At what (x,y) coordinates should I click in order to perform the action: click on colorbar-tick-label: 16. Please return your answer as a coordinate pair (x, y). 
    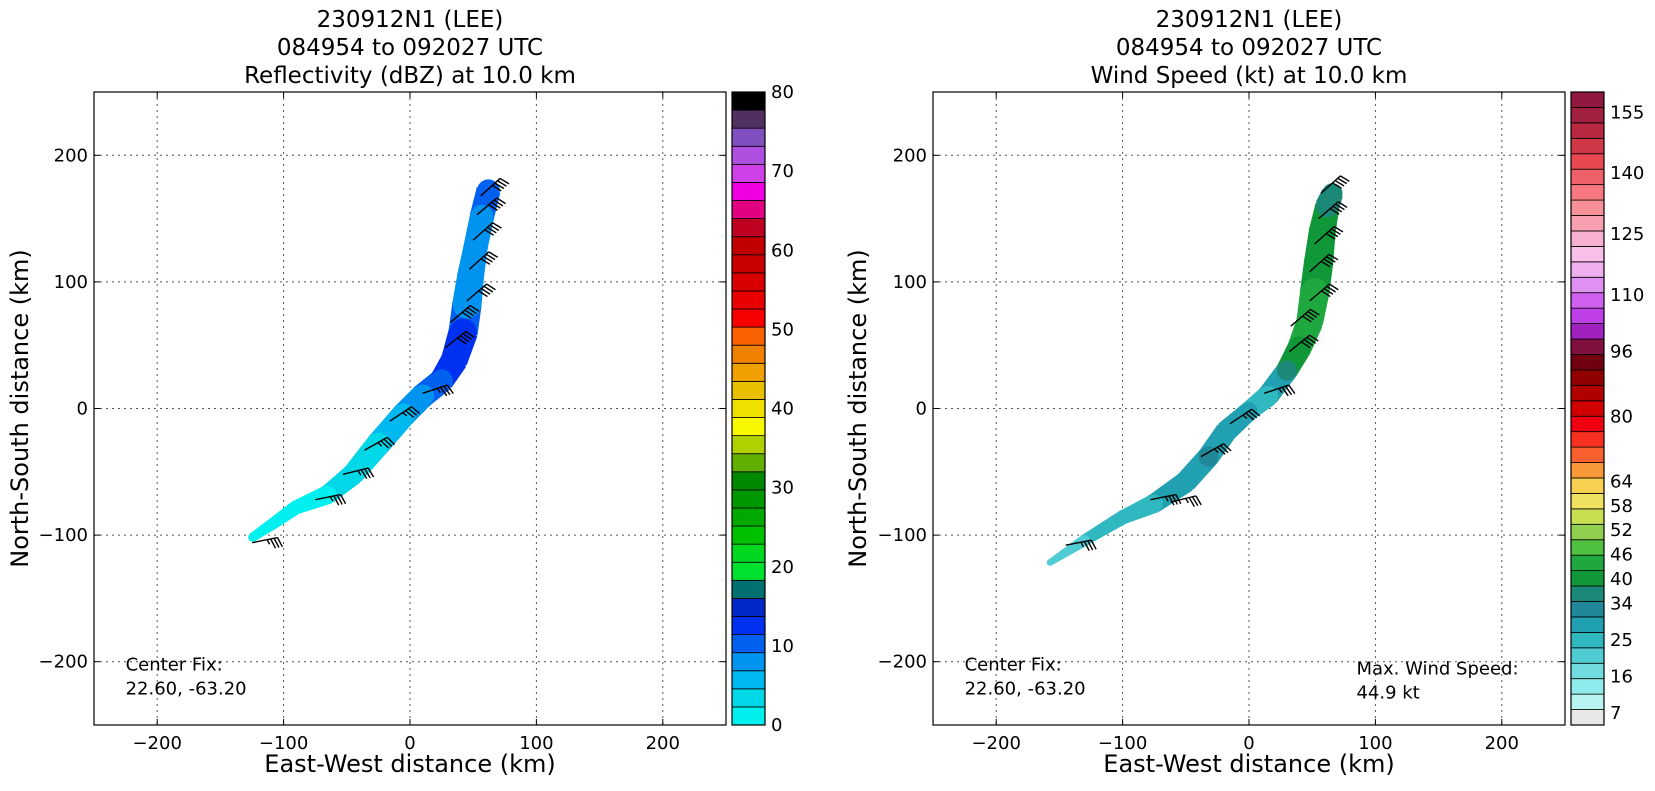
    Looking at the image, I should click on (1621, 676).